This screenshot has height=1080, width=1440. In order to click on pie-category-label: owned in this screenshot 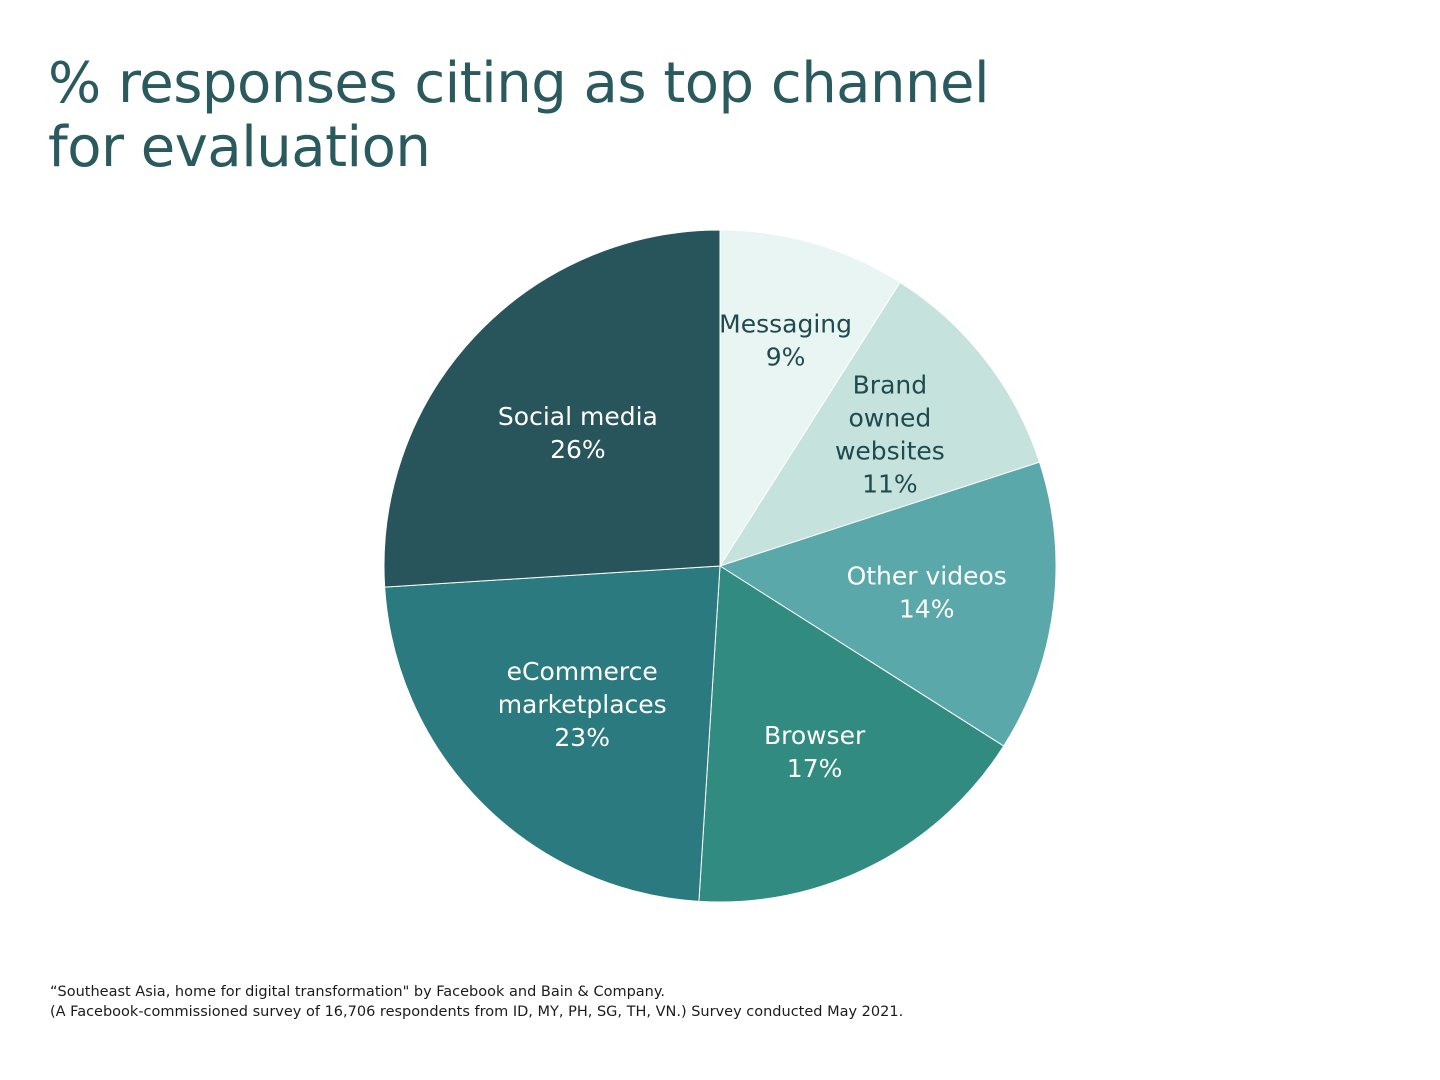, I will do `click(889, 418)`.